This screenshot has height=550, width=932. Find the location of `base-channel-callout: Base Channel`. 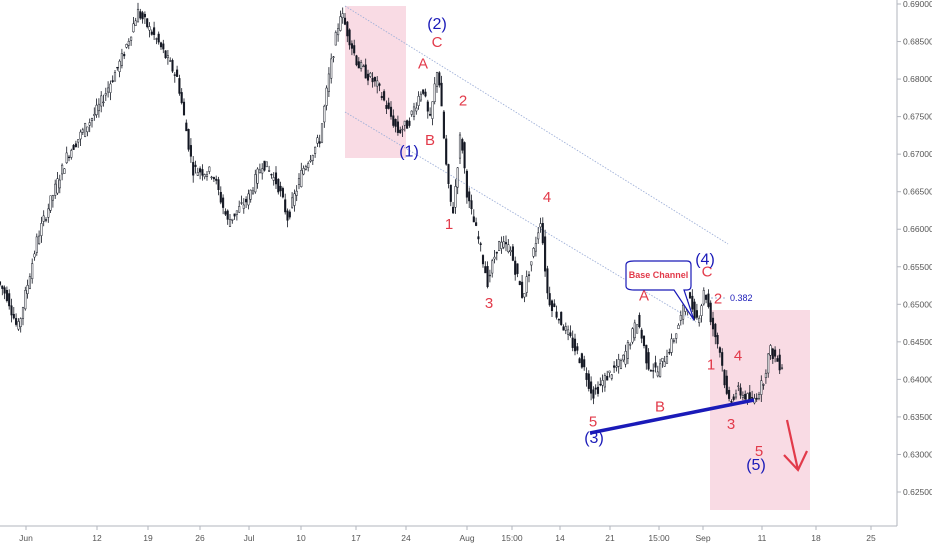

base-channel-callout: Base Channel is located at coordinates (660, 290).